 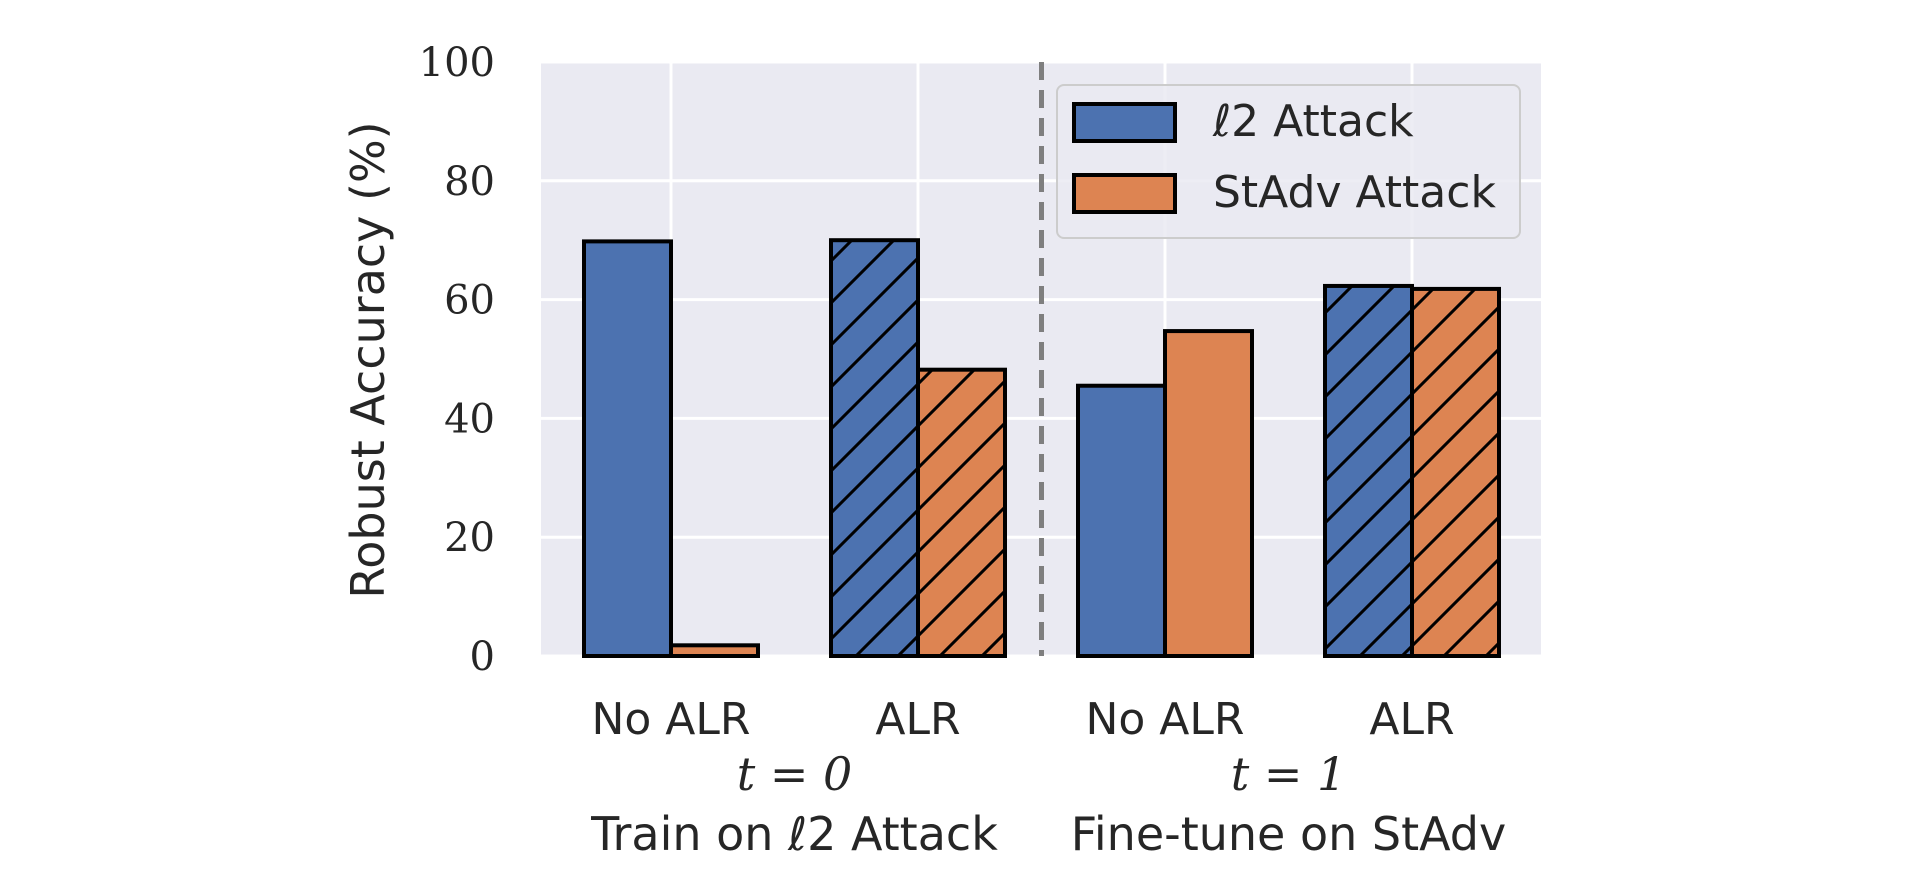 I want to click on group-time-label: t = 0, so click(x=795, y=774).